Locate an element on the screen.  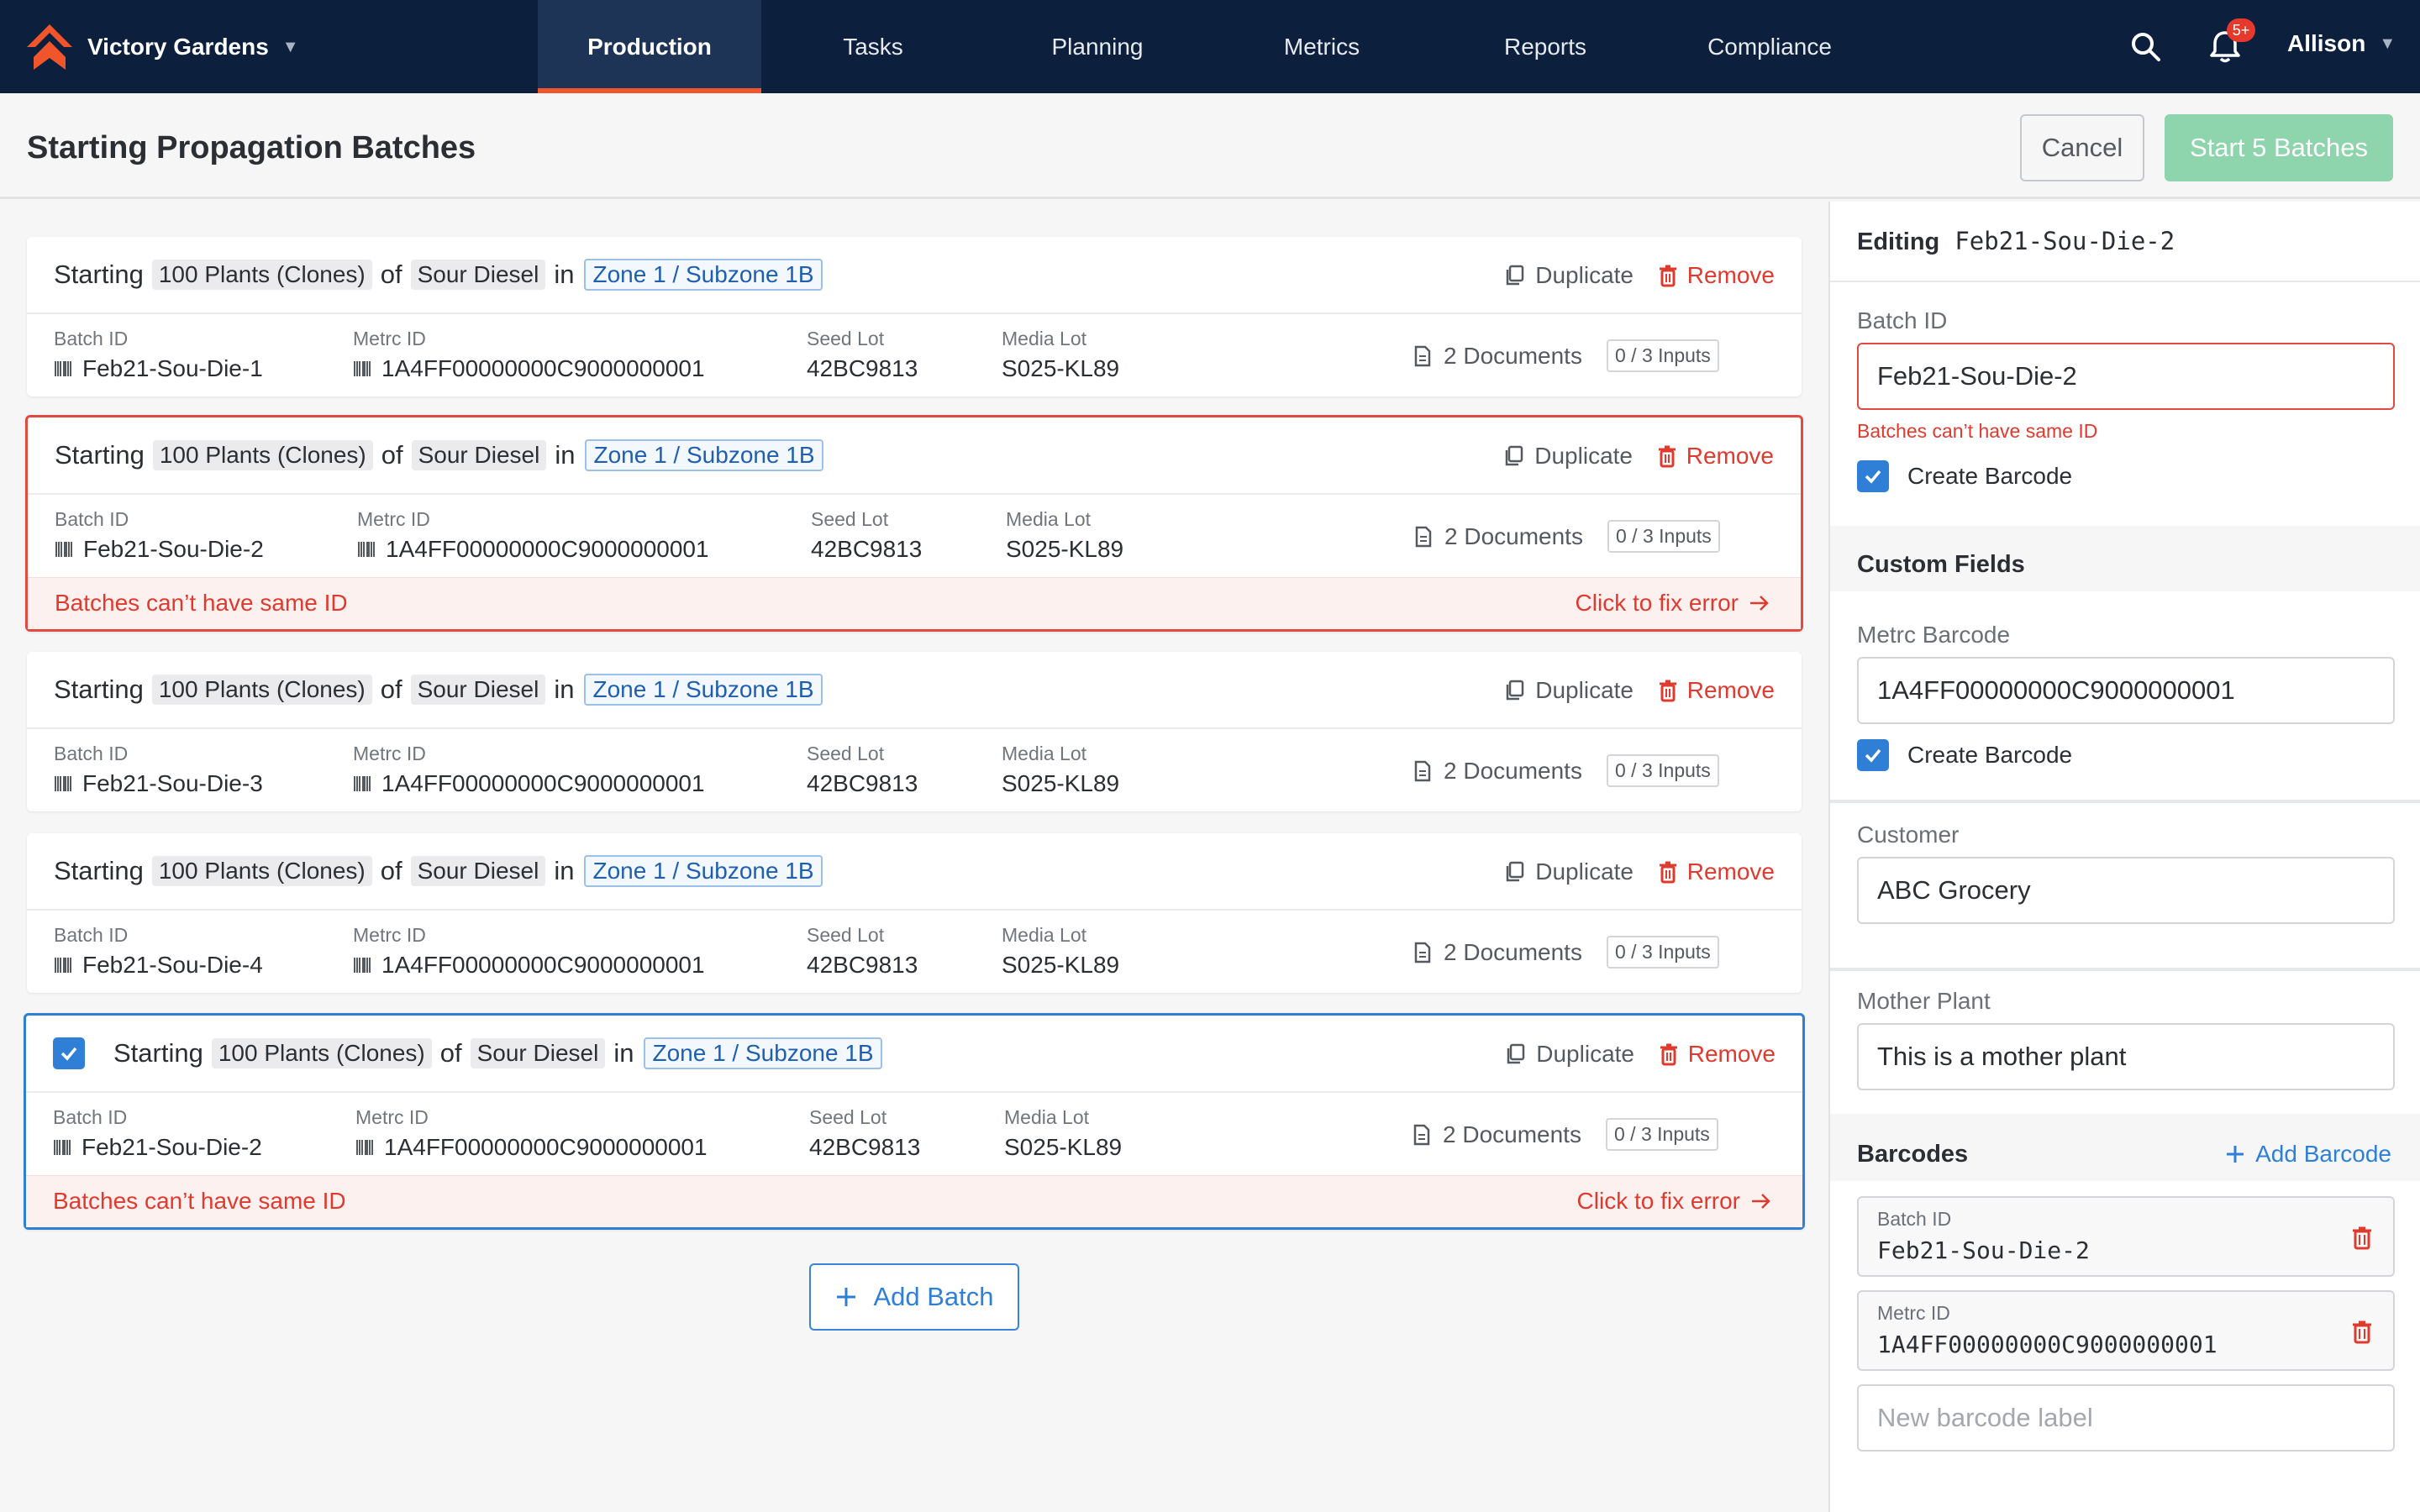
tab-planning: Planning is located at coordinates (1097, 46).